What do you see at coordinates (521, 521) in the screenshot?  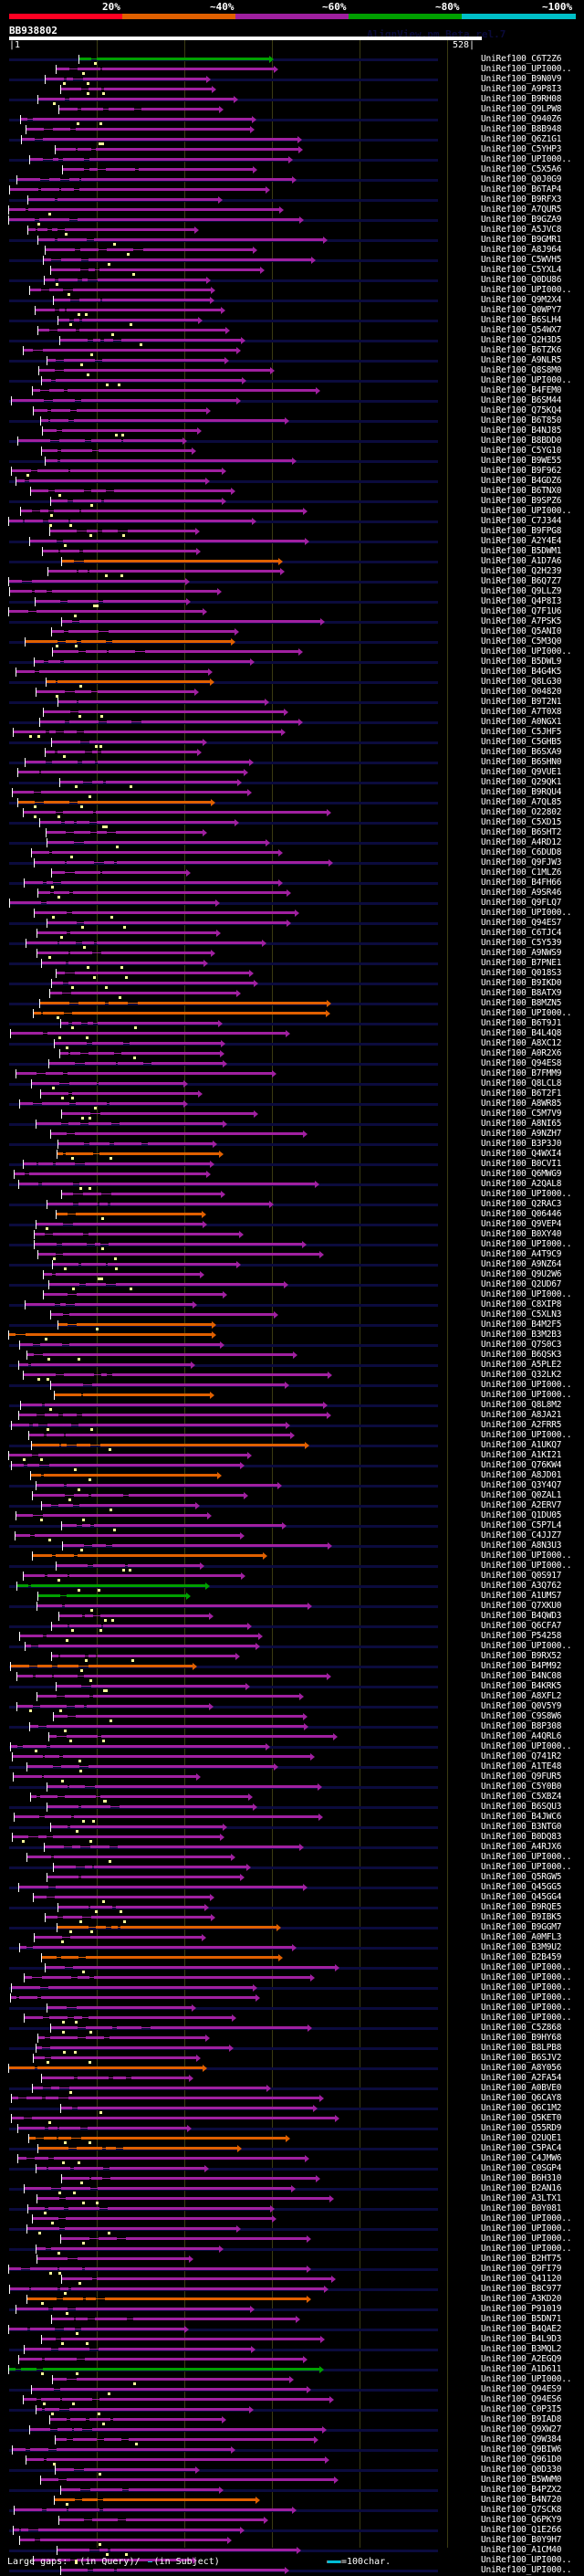 I see `hit-name: UniRef100_C7J344` at bounding box center [521, 521].